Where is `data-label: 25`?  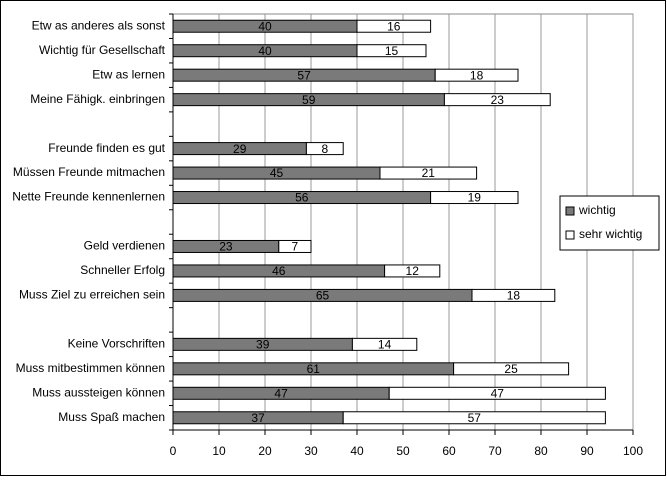
data-label: 25 is located at coordinates (511, 369).